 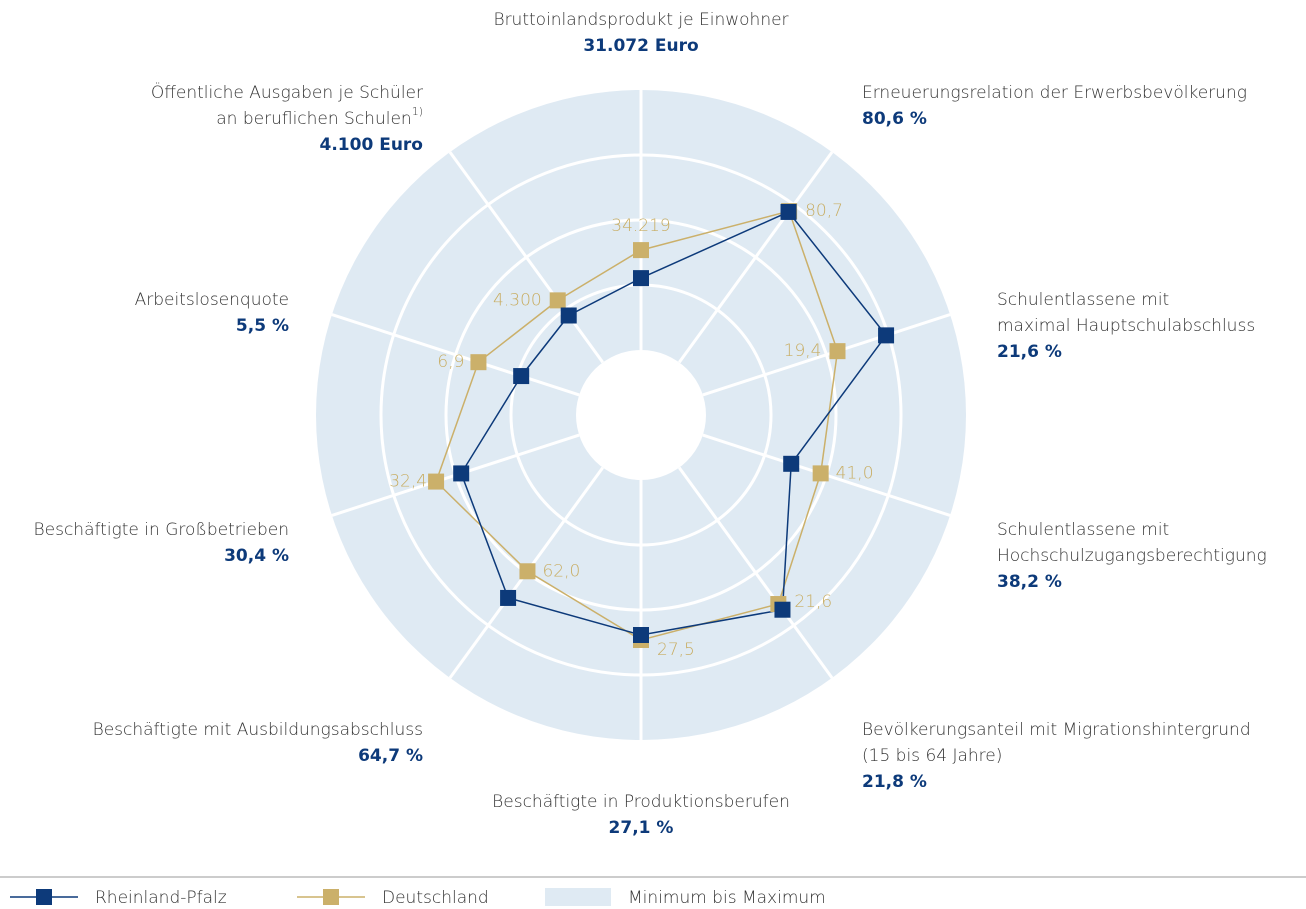 I want to click on axis-label: Arbeitslosenquote, so click(x=212, y=300).